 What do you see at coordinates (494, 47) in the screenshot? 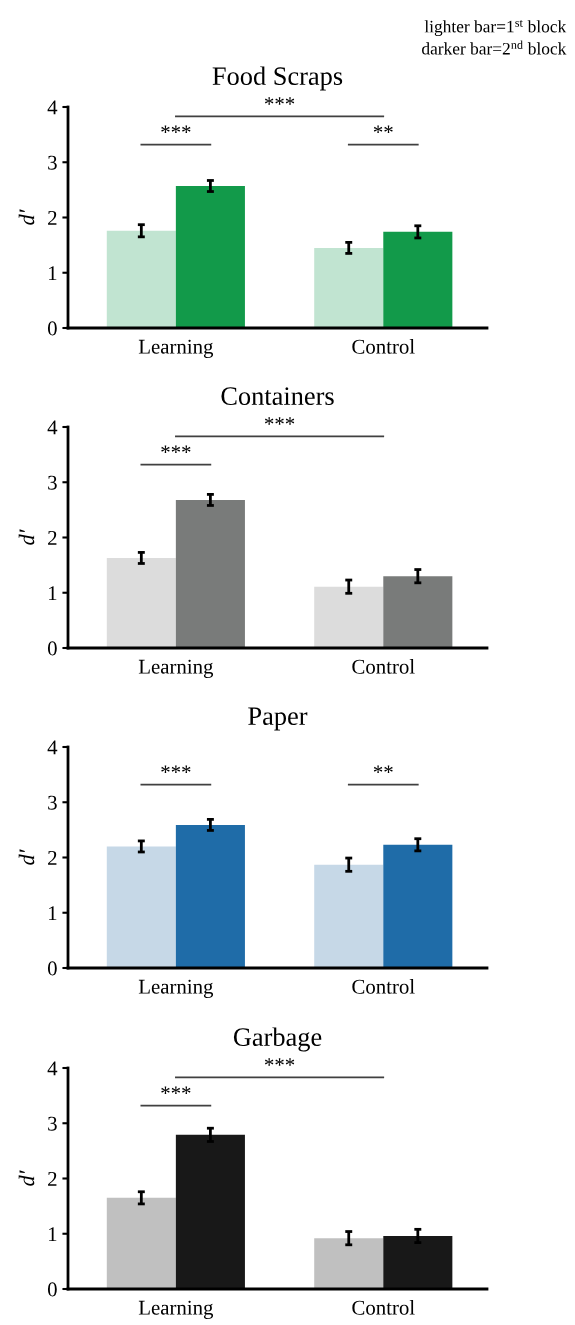
I see `text: darker bar=2$^{nd}$ block` at bounding box center [494, 47].